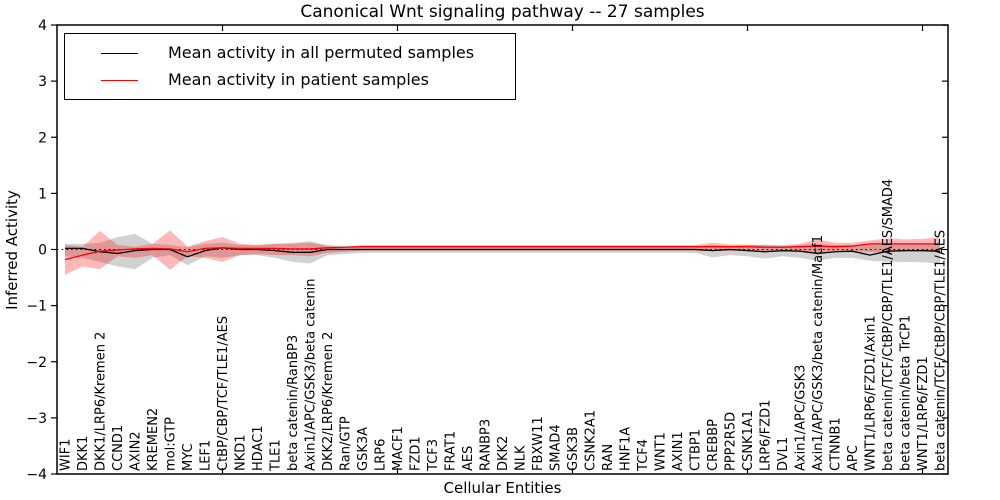 The width and height of the screenshot is (1000, 500). Describe the element at coordinates (241, 452) in the screenshot. I see `x-tick-label: NKD1` at that location.